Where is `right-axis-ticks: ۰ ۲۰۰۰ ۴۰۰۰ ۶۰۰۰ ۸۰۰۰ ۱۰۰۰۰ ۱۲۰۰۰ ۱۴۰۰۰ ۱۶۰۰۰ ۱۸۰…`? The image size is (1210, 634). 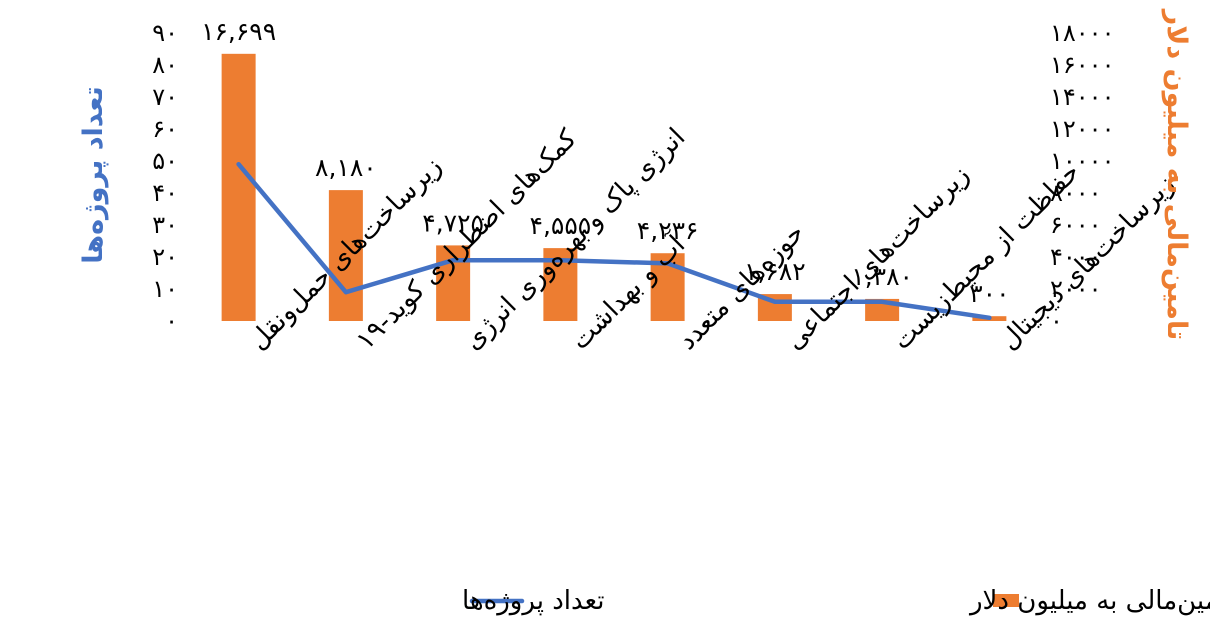 right-axis-ticks: ۰ ۲۰۰۰ ۴۰۰۰ ۶۰۰۰ ۸۰۰۰ ۱۰۰۰۰ ۱۲۰۰۰ ۱۴۰۰۰ ۱۶۰۰۰ ۱۸۰… is located at coordinates (1082, 177).